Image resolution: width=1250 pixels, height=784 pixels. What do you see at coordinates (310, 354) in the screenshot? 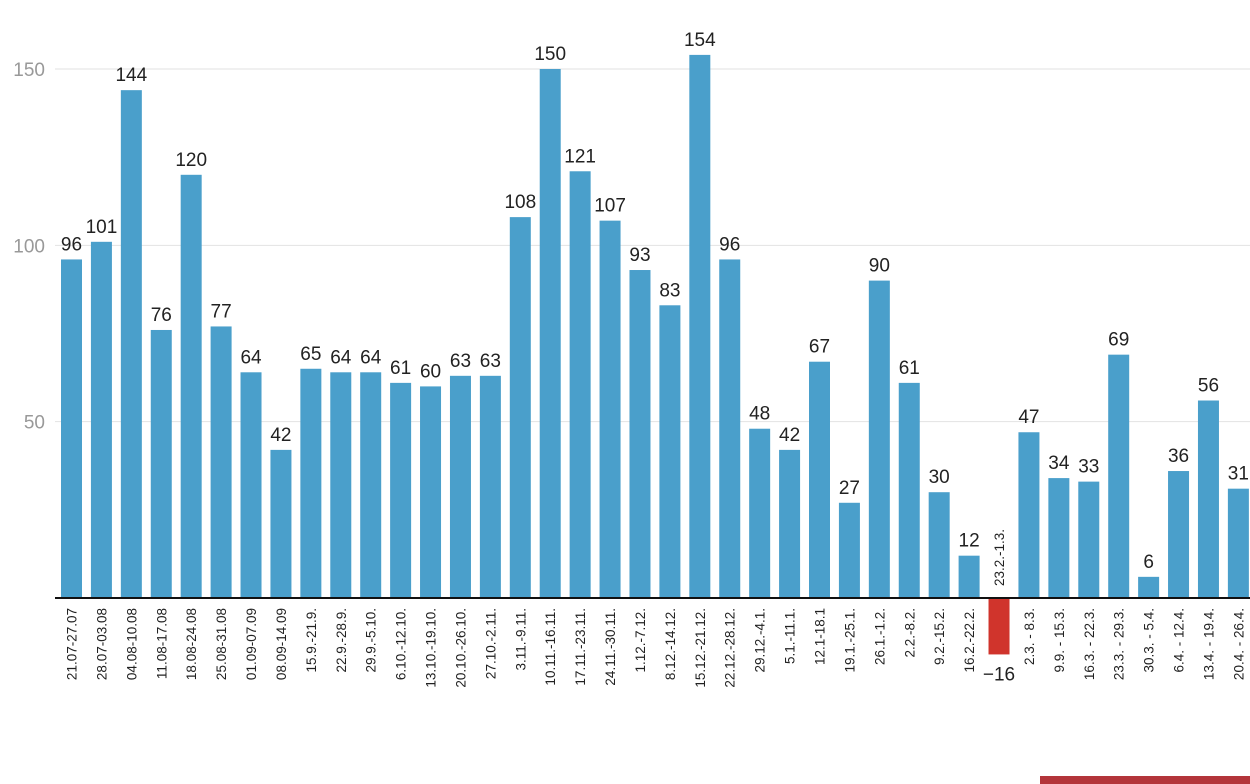
I see `value-label: 65` at bounding box center [310, 354].